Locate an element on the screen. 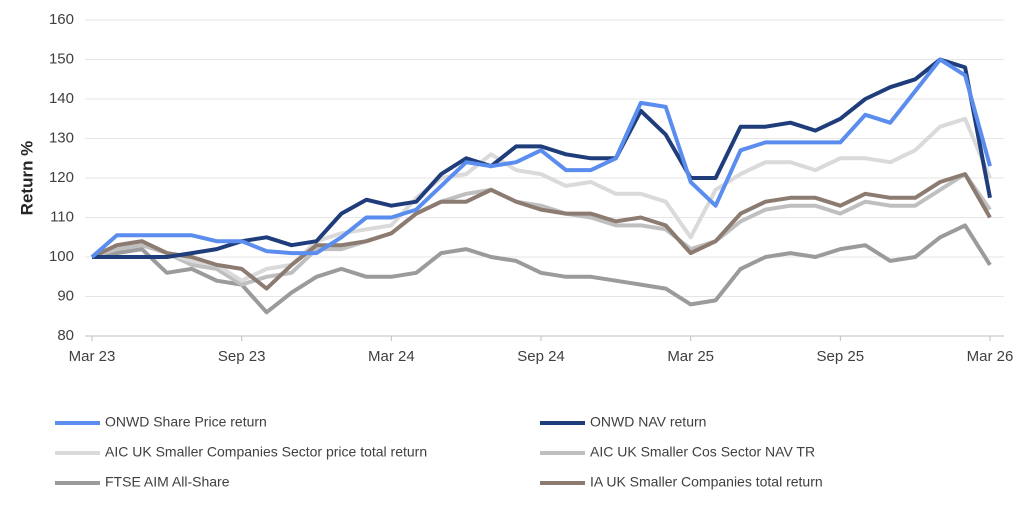  legend-label: ONWD NAV return is located at coordinates (648, 422).